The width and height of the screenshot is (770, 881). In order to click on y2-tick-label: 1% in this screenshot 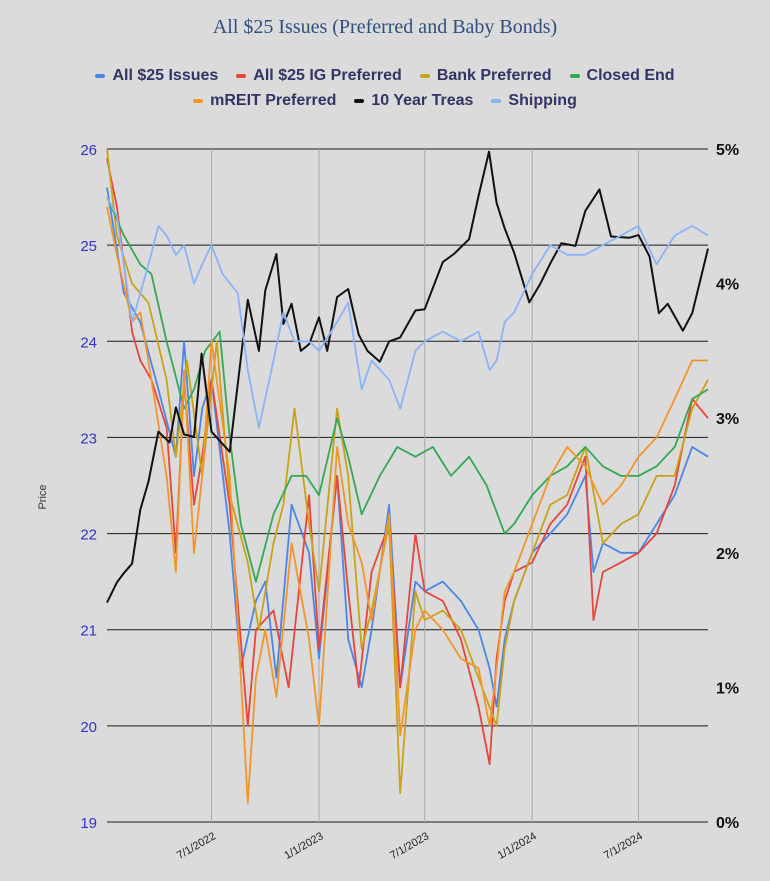, I will do `click(727, 688)`.